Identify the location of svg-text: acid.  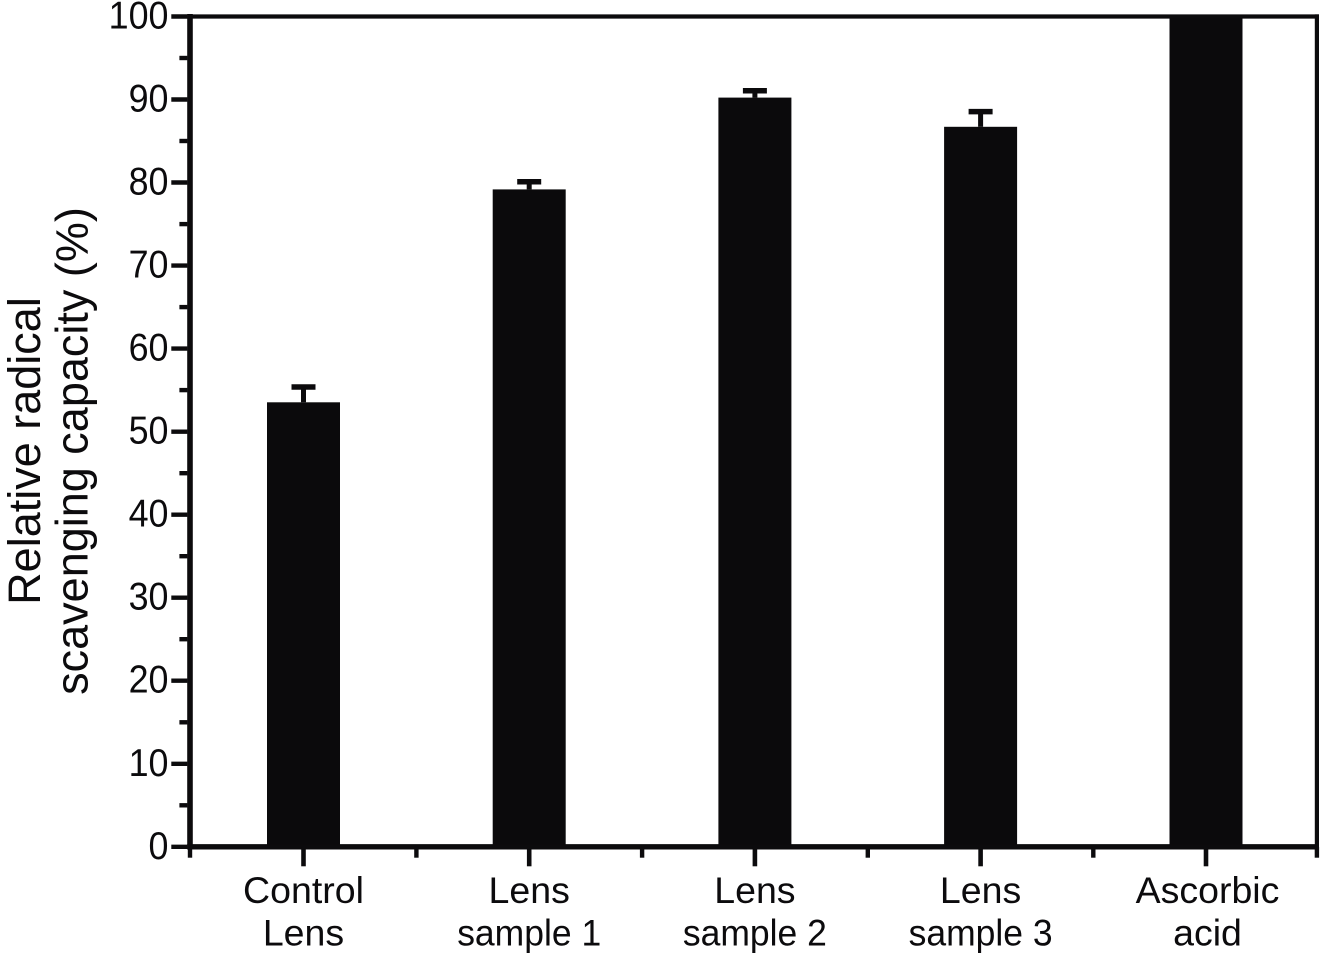
(1207, 933).